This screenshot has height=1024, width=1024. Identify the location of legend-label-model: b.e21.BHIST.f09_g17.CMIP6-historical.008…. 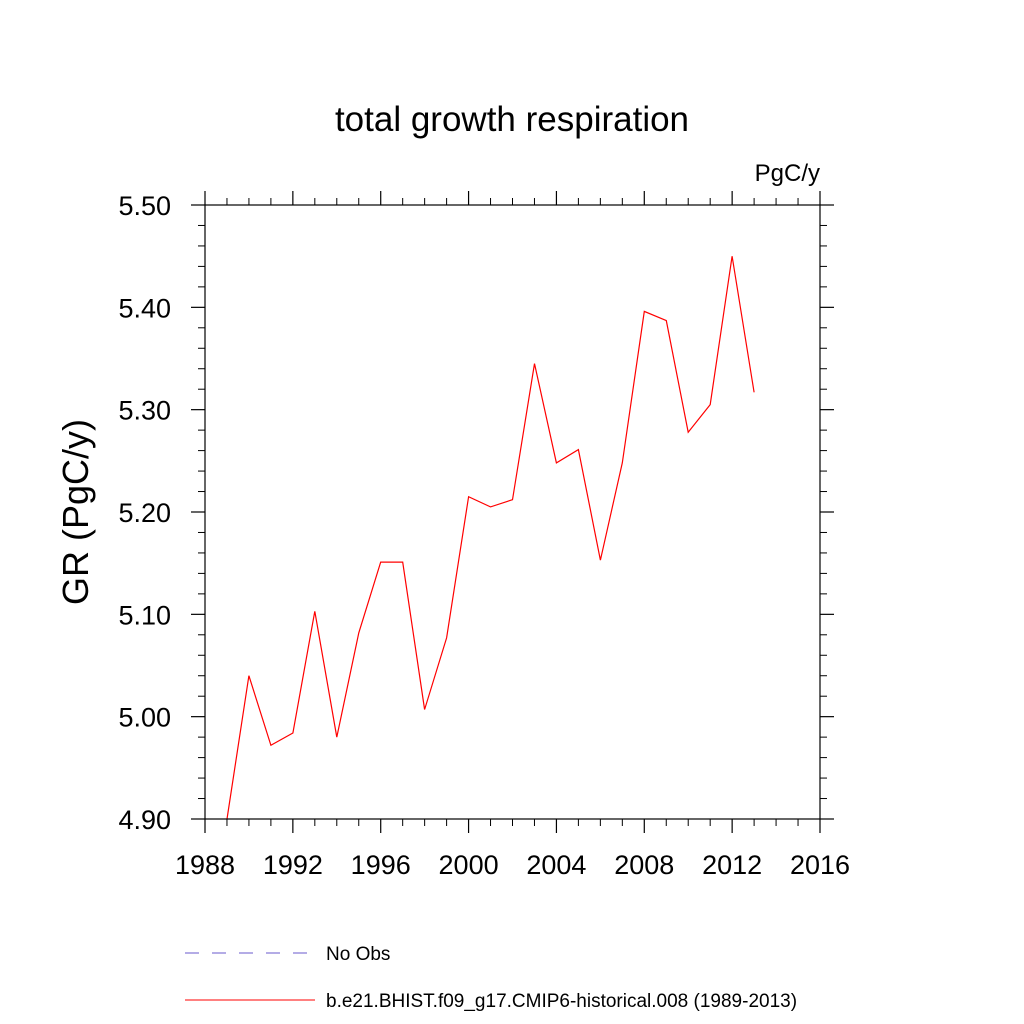
(561, 1001).